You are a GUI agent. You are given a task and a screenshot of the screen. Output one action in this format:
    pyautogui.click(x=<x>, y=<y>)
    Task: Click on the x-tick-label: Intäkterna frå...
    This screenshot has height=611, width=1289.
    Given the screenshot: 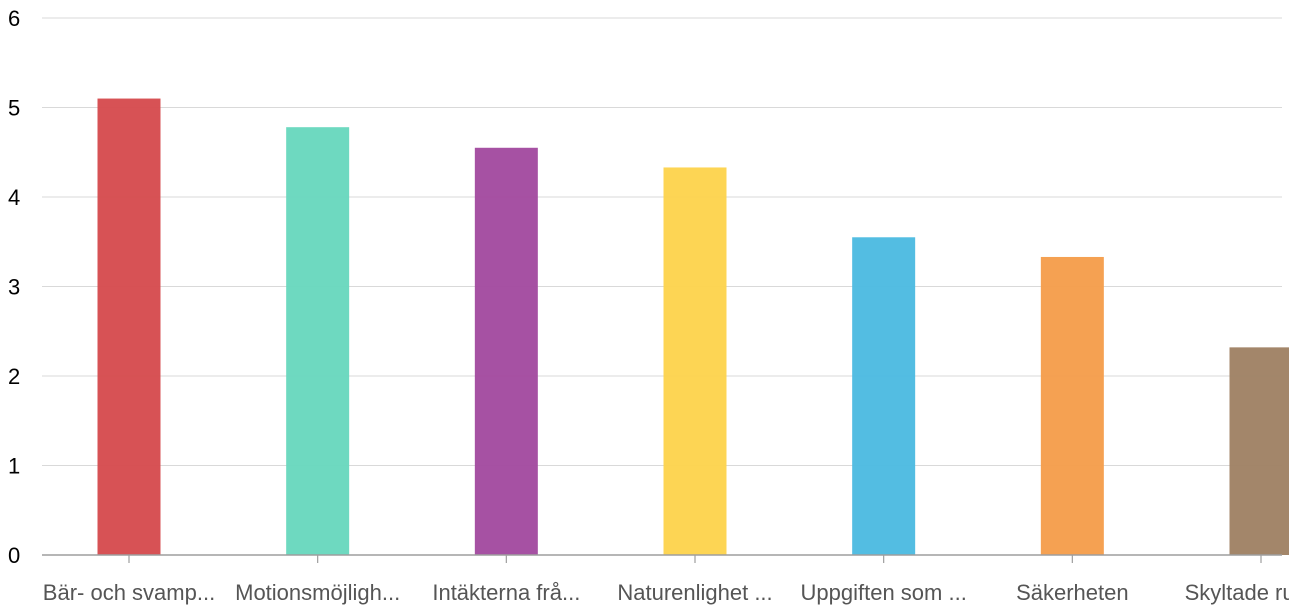 What is the action you would take?
    pyautogui.click(x=506, y=592)
    